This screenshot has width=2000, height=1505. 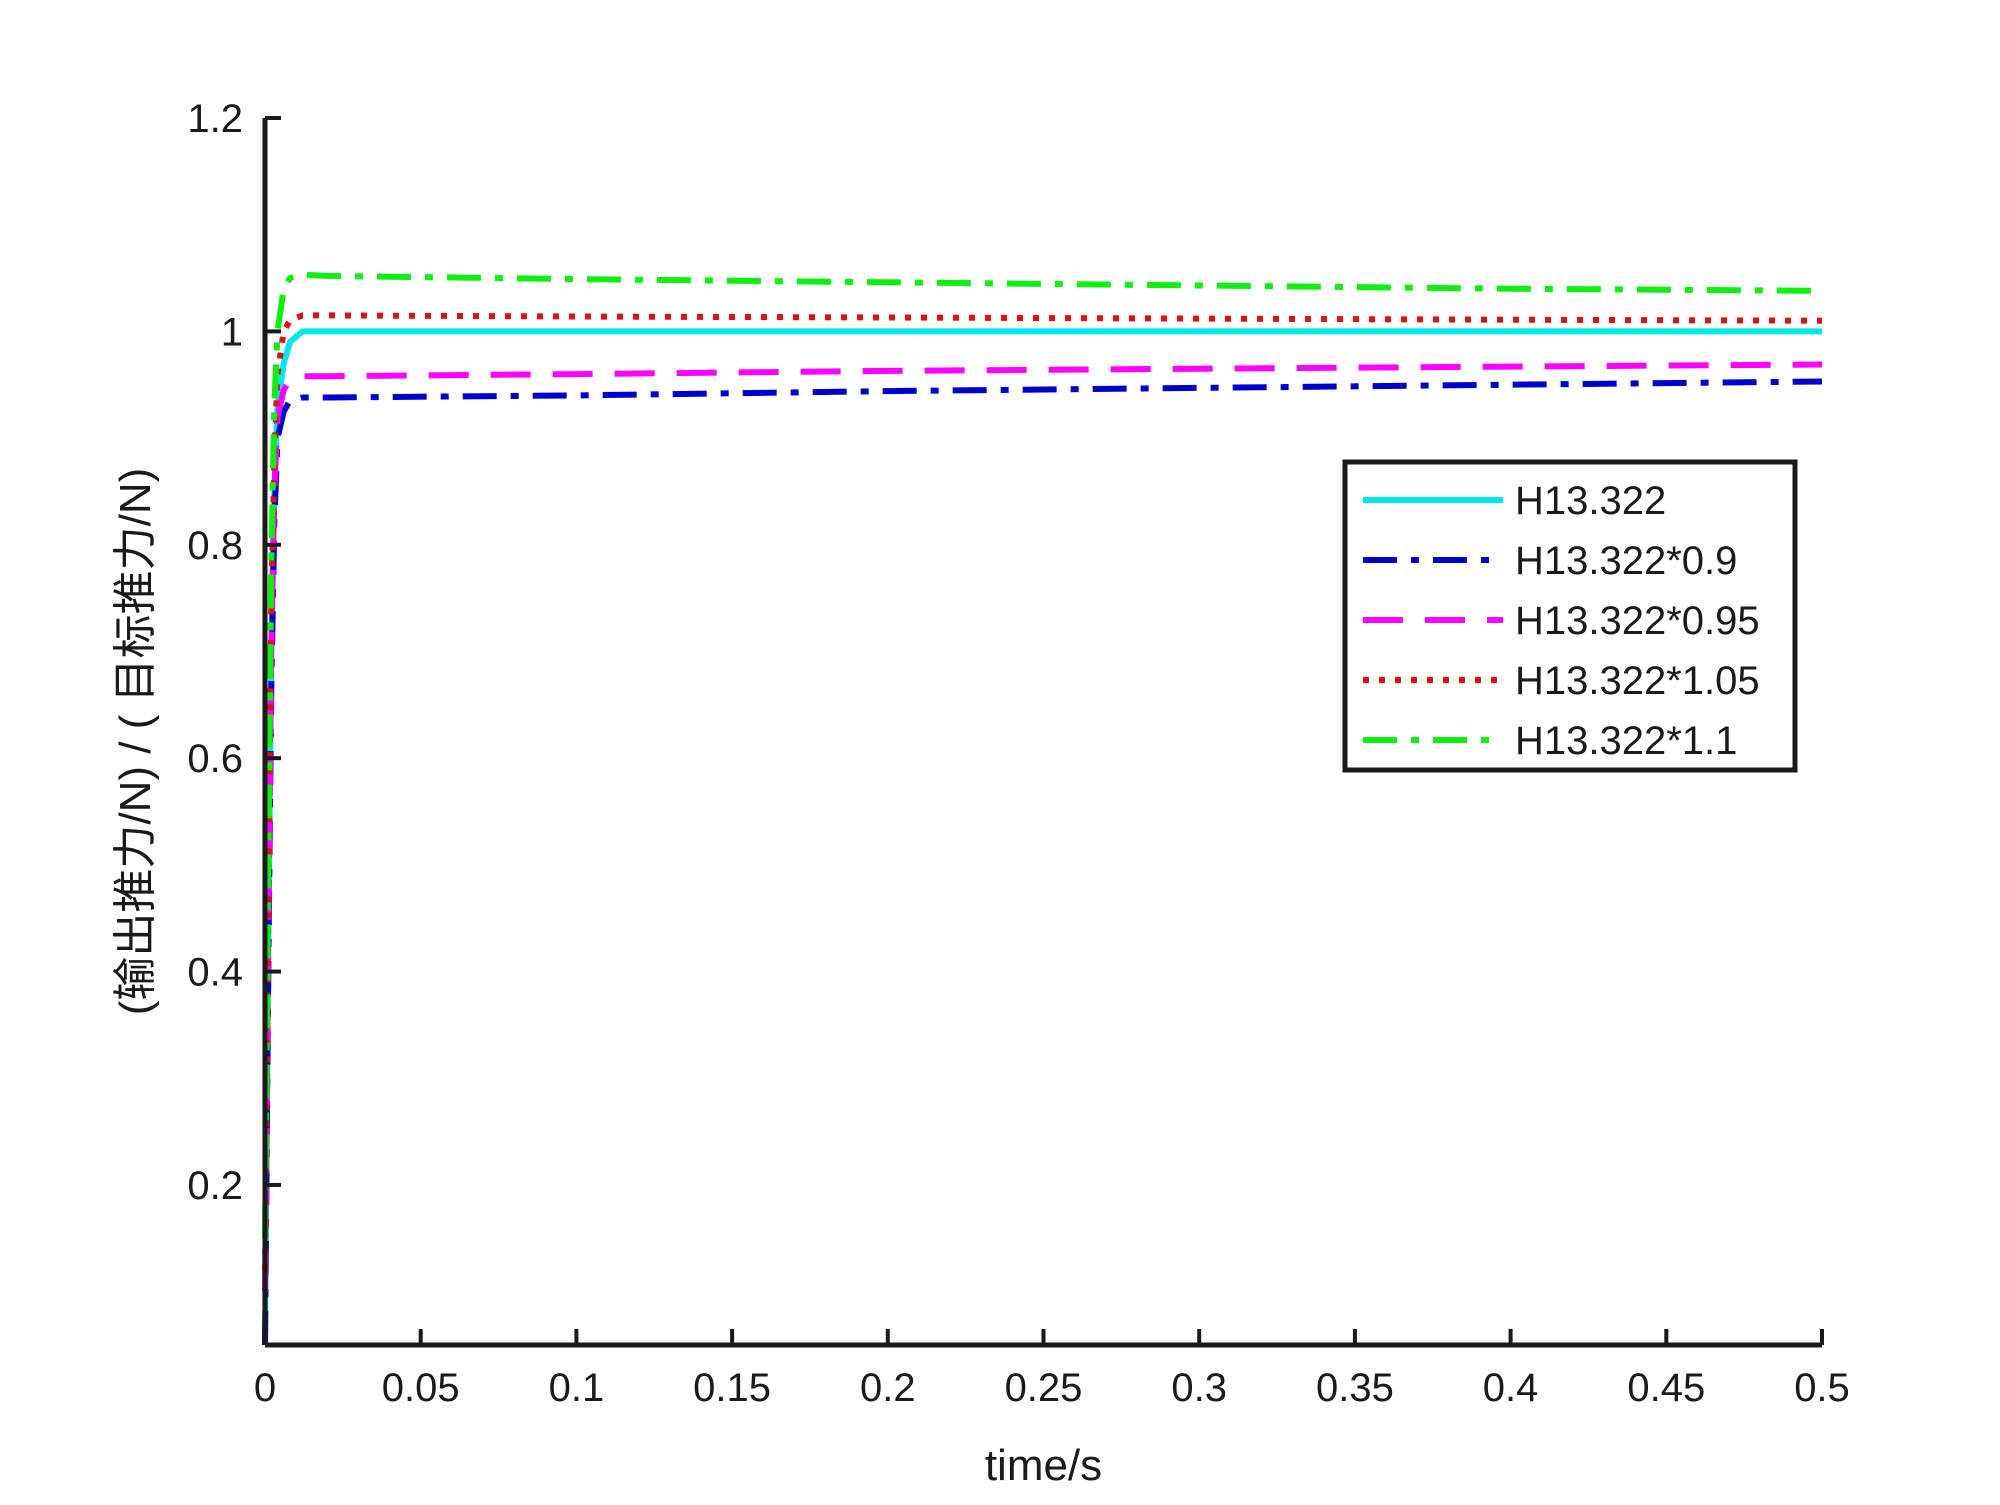 I want to click on x-tick-label: 0, so click(x=265, y=1388).